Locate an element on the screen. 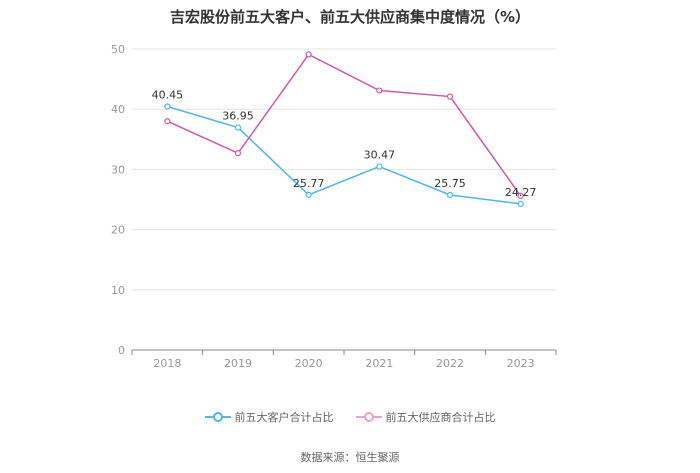 The image size is (700, 473). y-tick-label: 30 is located at coordinates (118, 169).